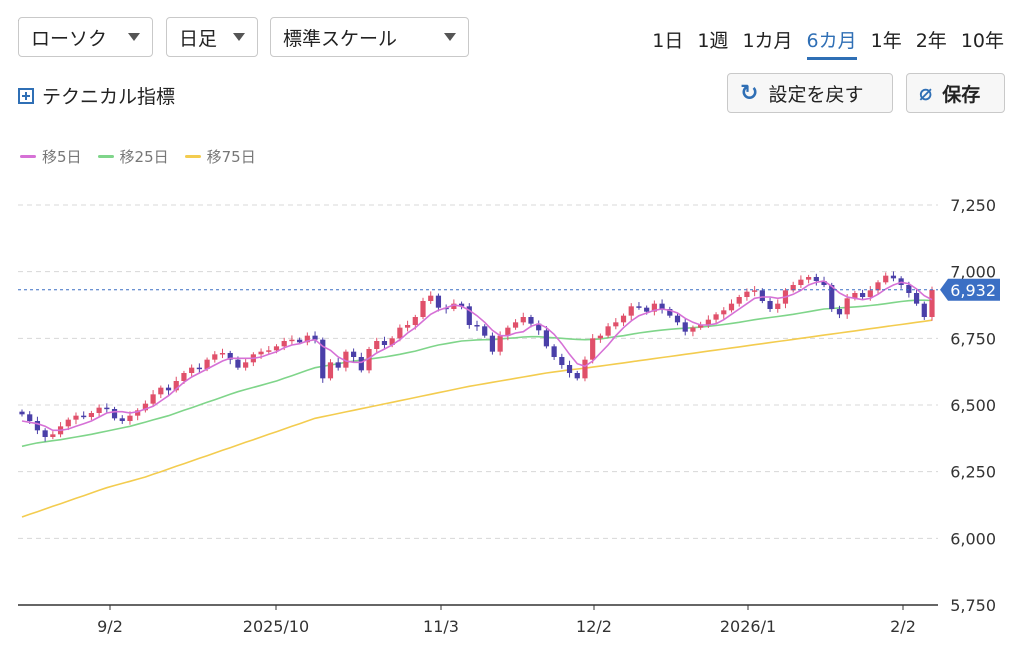 This screenshot has height=649, width=1024. What do you see at coordinates (69, 38) in the screenshot?
I see `chart-type-value: ローソク` at bounding box center [69, 38].